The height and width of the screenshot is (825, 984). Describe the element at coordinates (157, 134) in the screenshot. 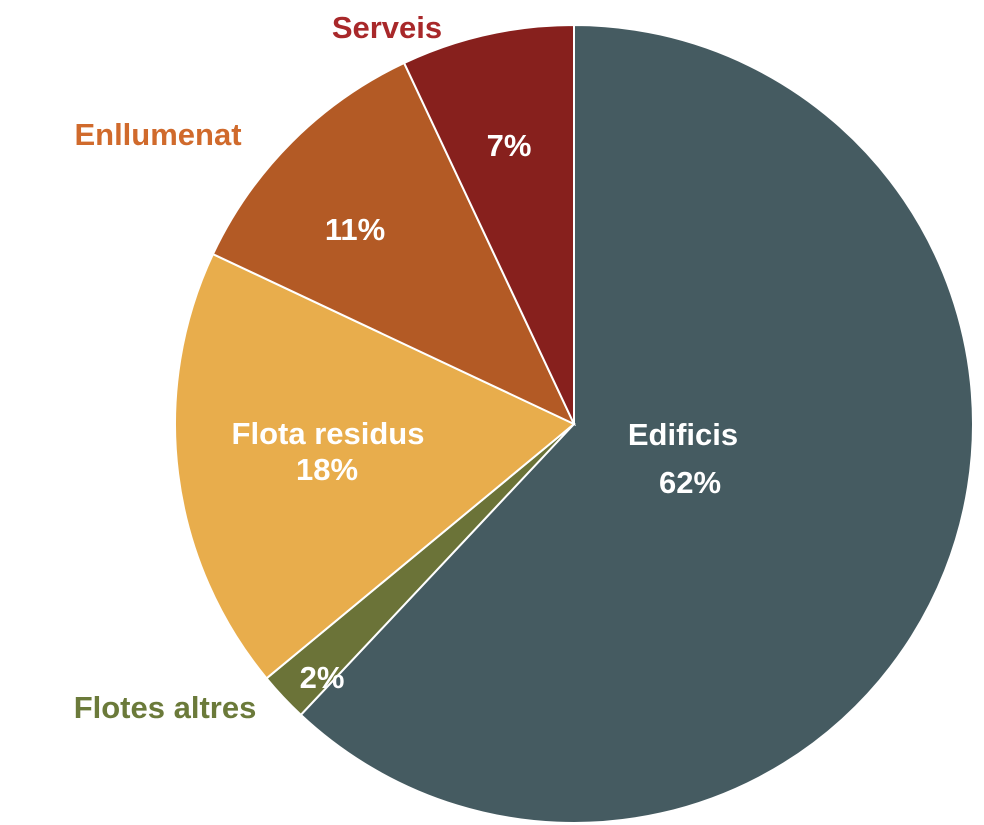

I see `label-enllumenat: Enllumenat` at that location.